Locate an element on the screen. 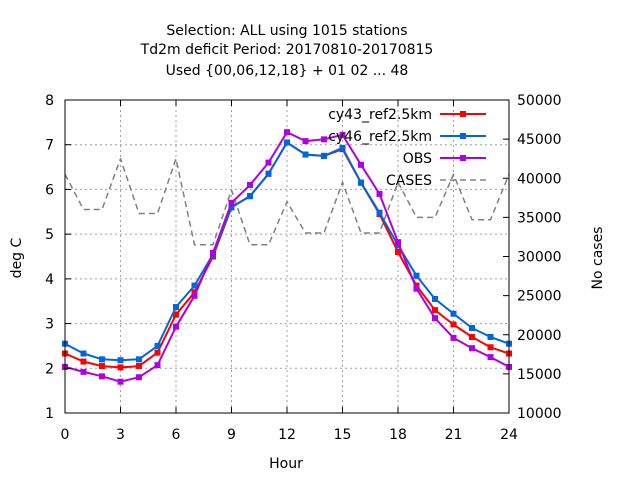 Image resolution: width=640 pixels, height=480 pixels. x-tick-label: 3 is located at coordinates (120, 435).